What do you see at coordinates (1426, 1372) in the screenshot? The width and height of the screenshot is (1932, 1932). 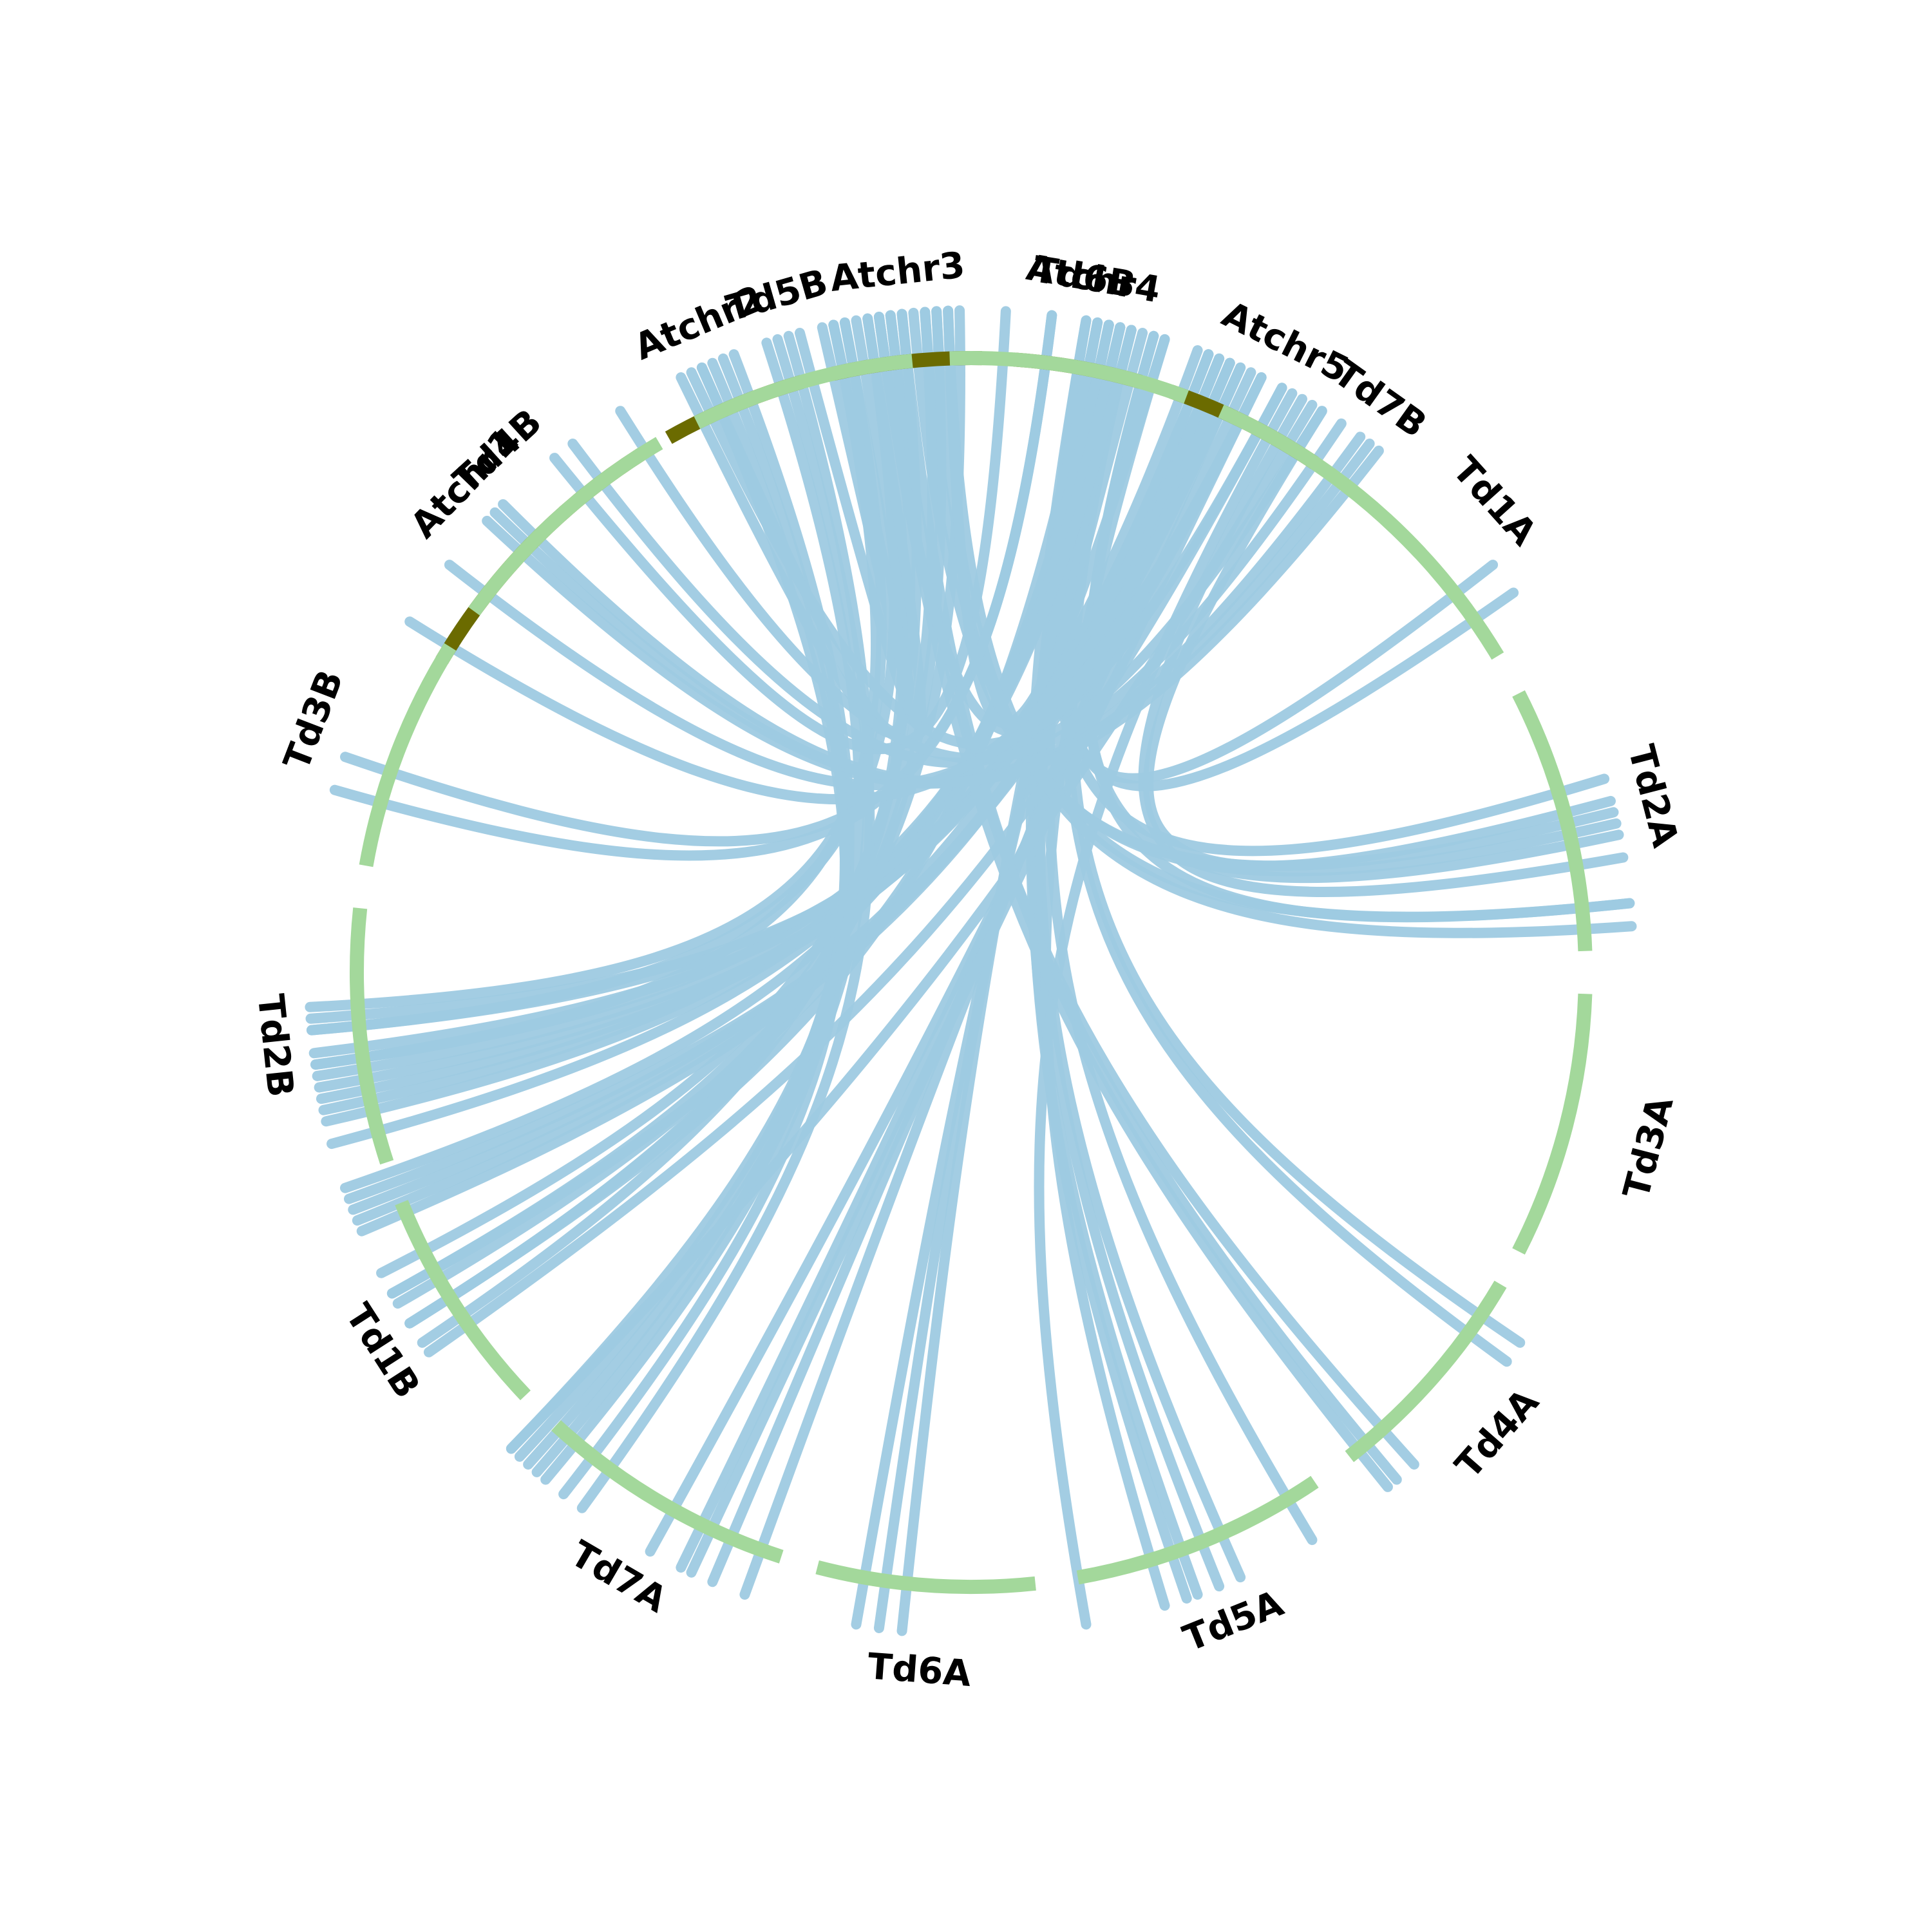 I see `segment-td4a` at bounding box center [1426, 1372].